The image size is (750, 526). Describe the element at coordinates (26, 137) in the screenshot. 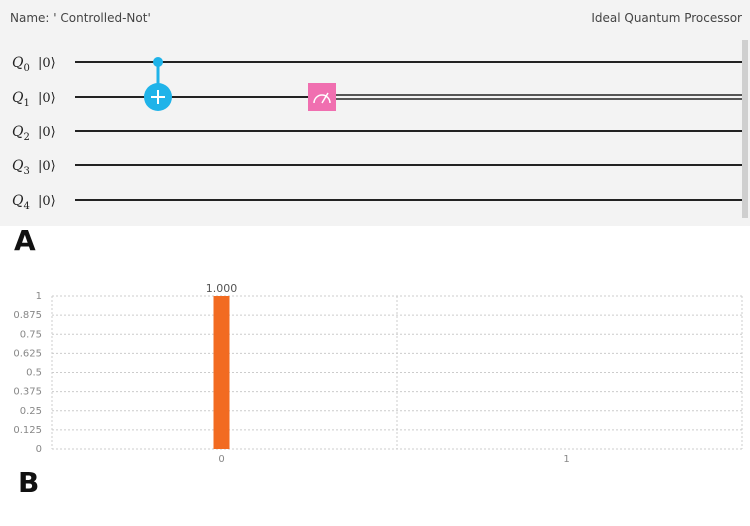

I see `qubit-index: 2` at that location.